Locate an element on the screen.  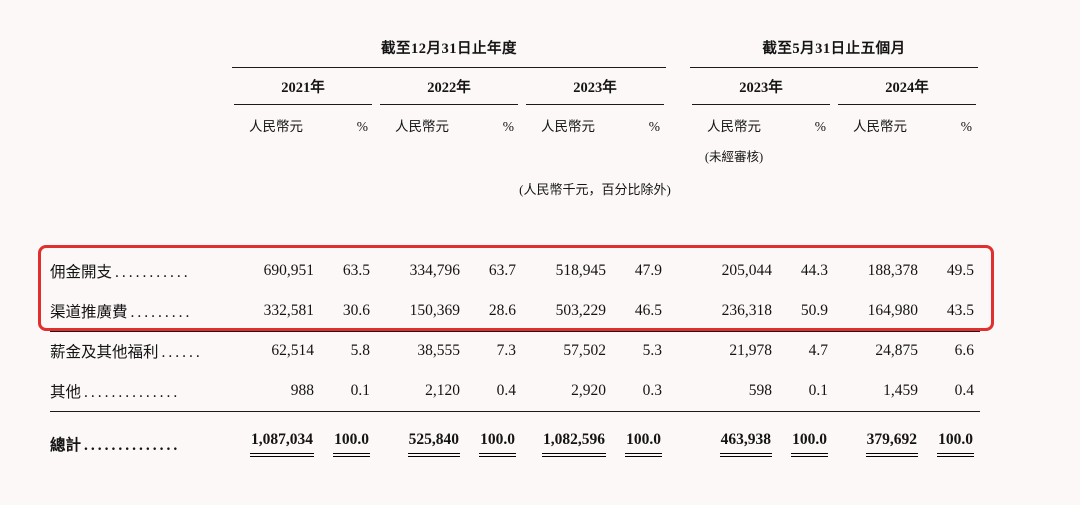
cell-pct-2024: 6.6 is located at coordinates (964, 351).